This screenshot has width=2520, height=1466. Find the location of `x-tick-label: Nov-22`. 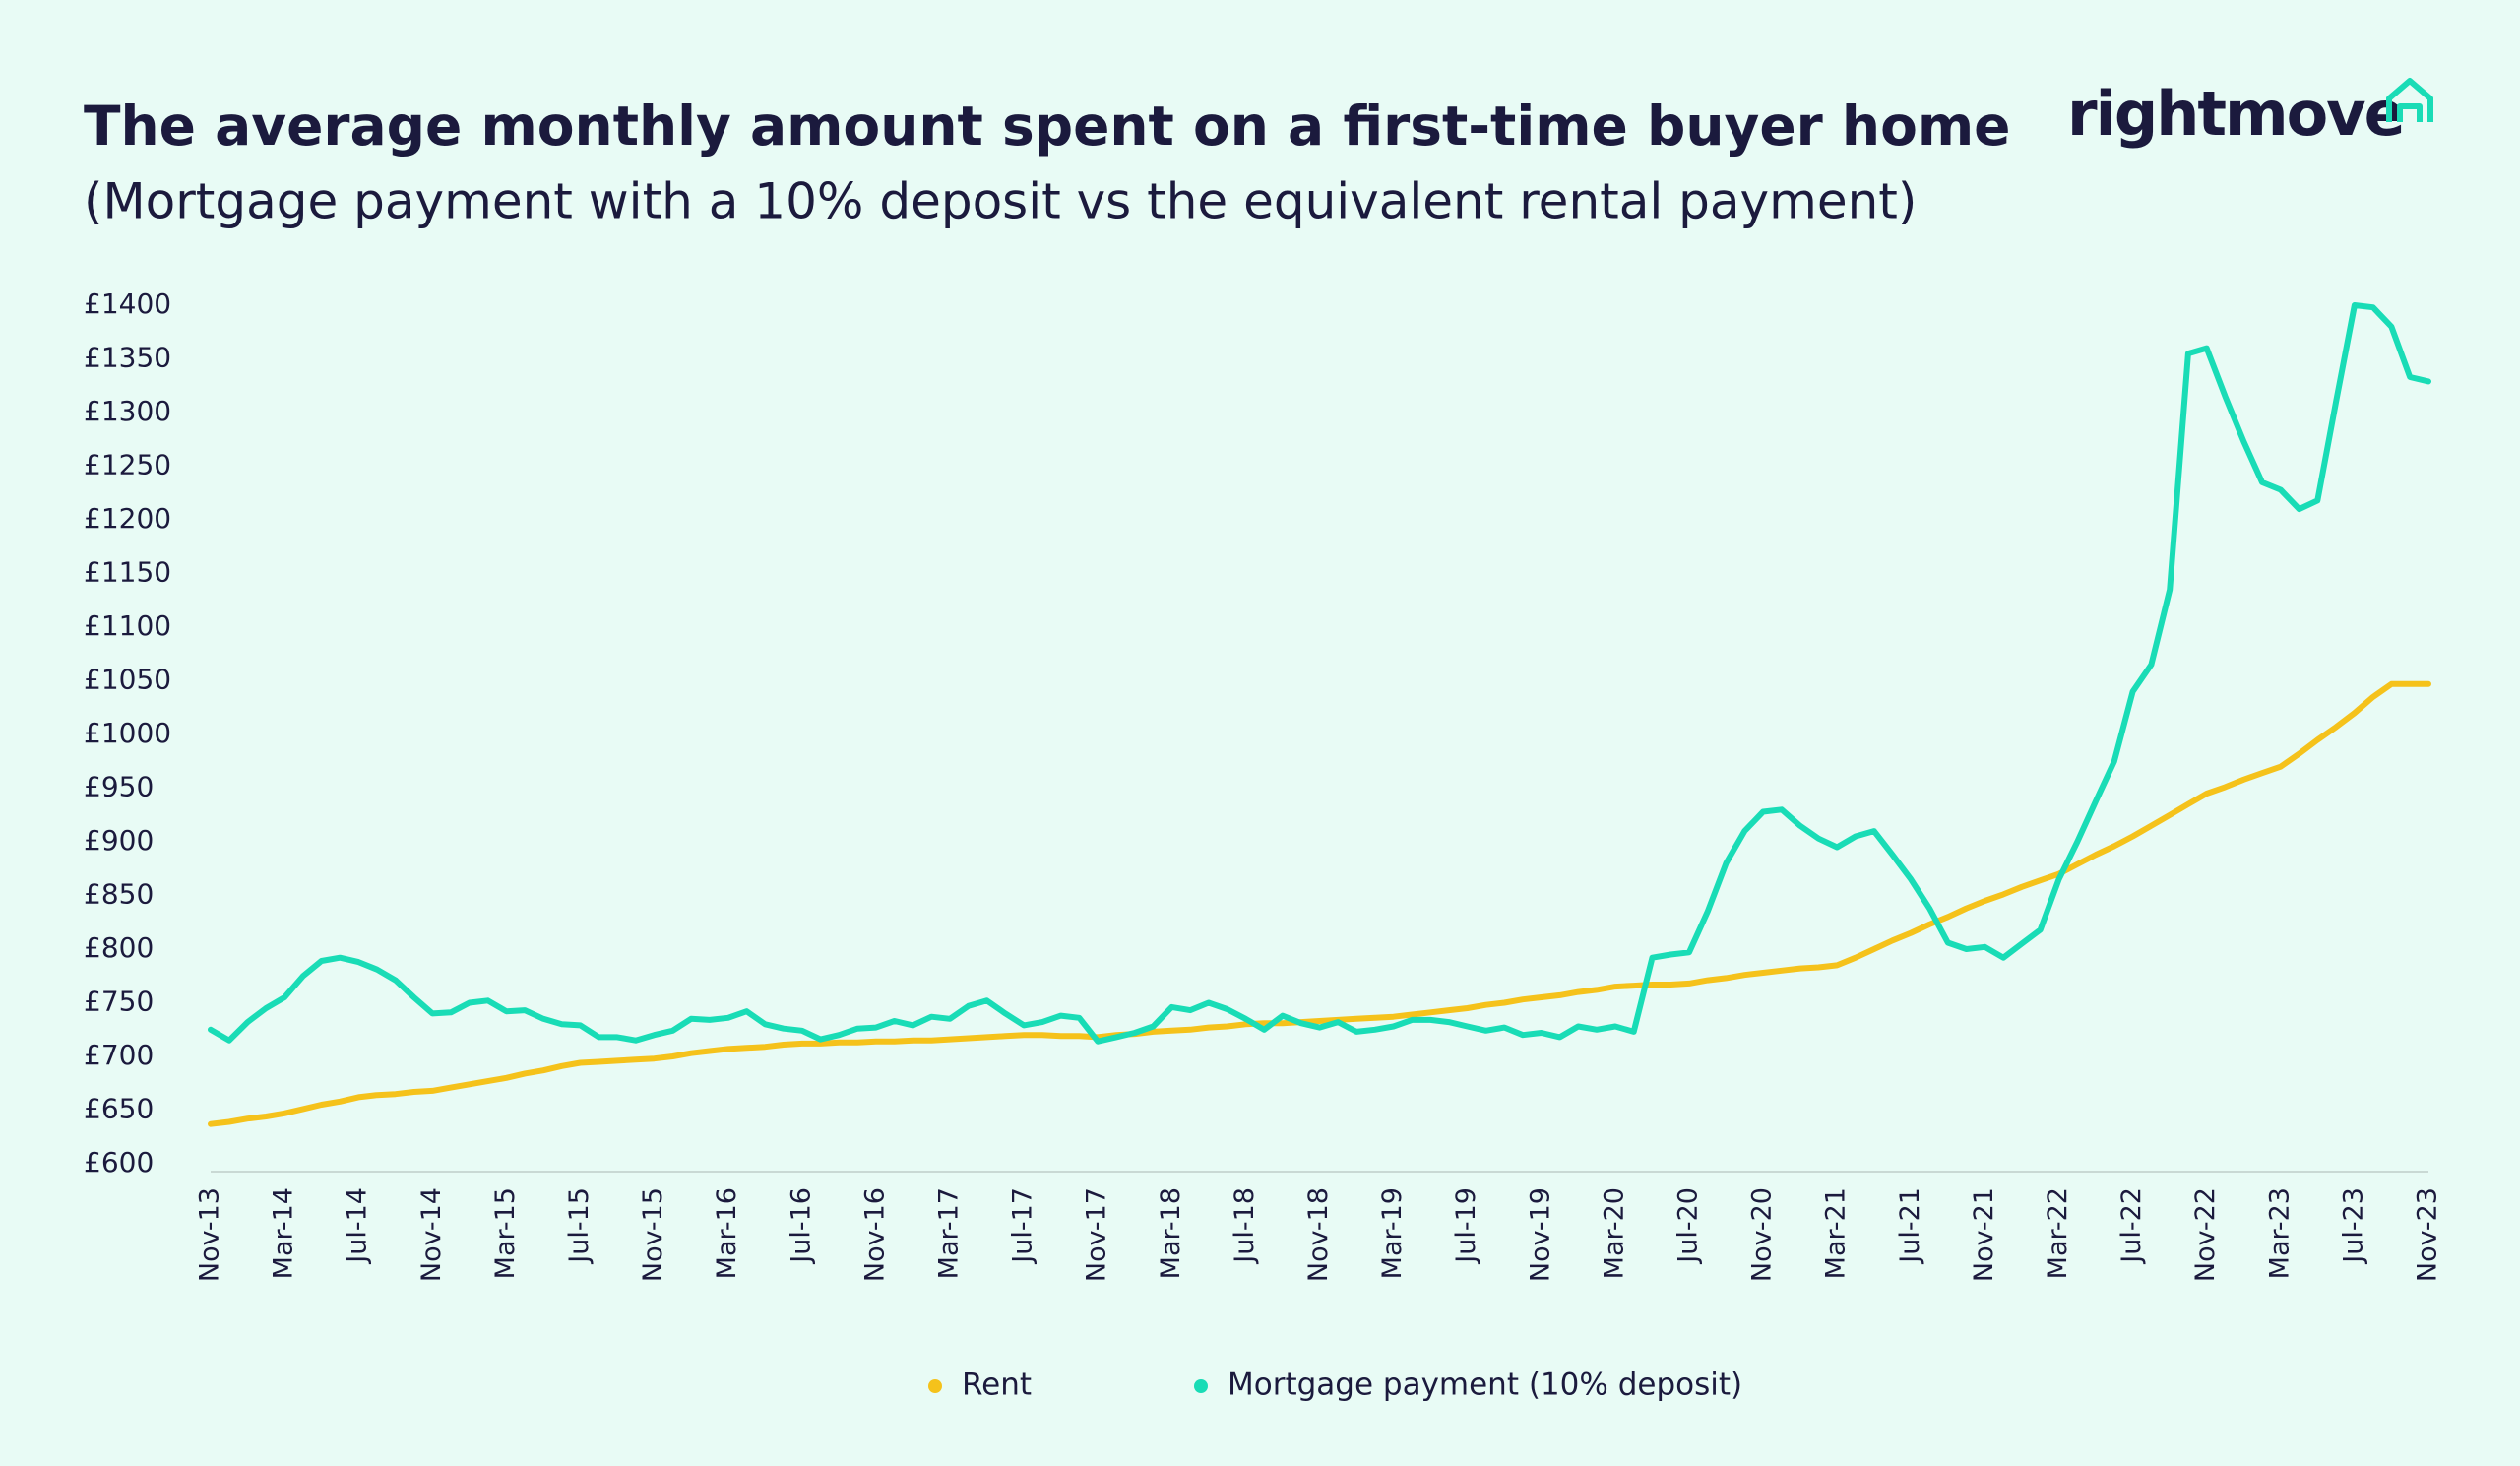

x-tick-label: Nov-22 is located at coordinates (2205, 1234).